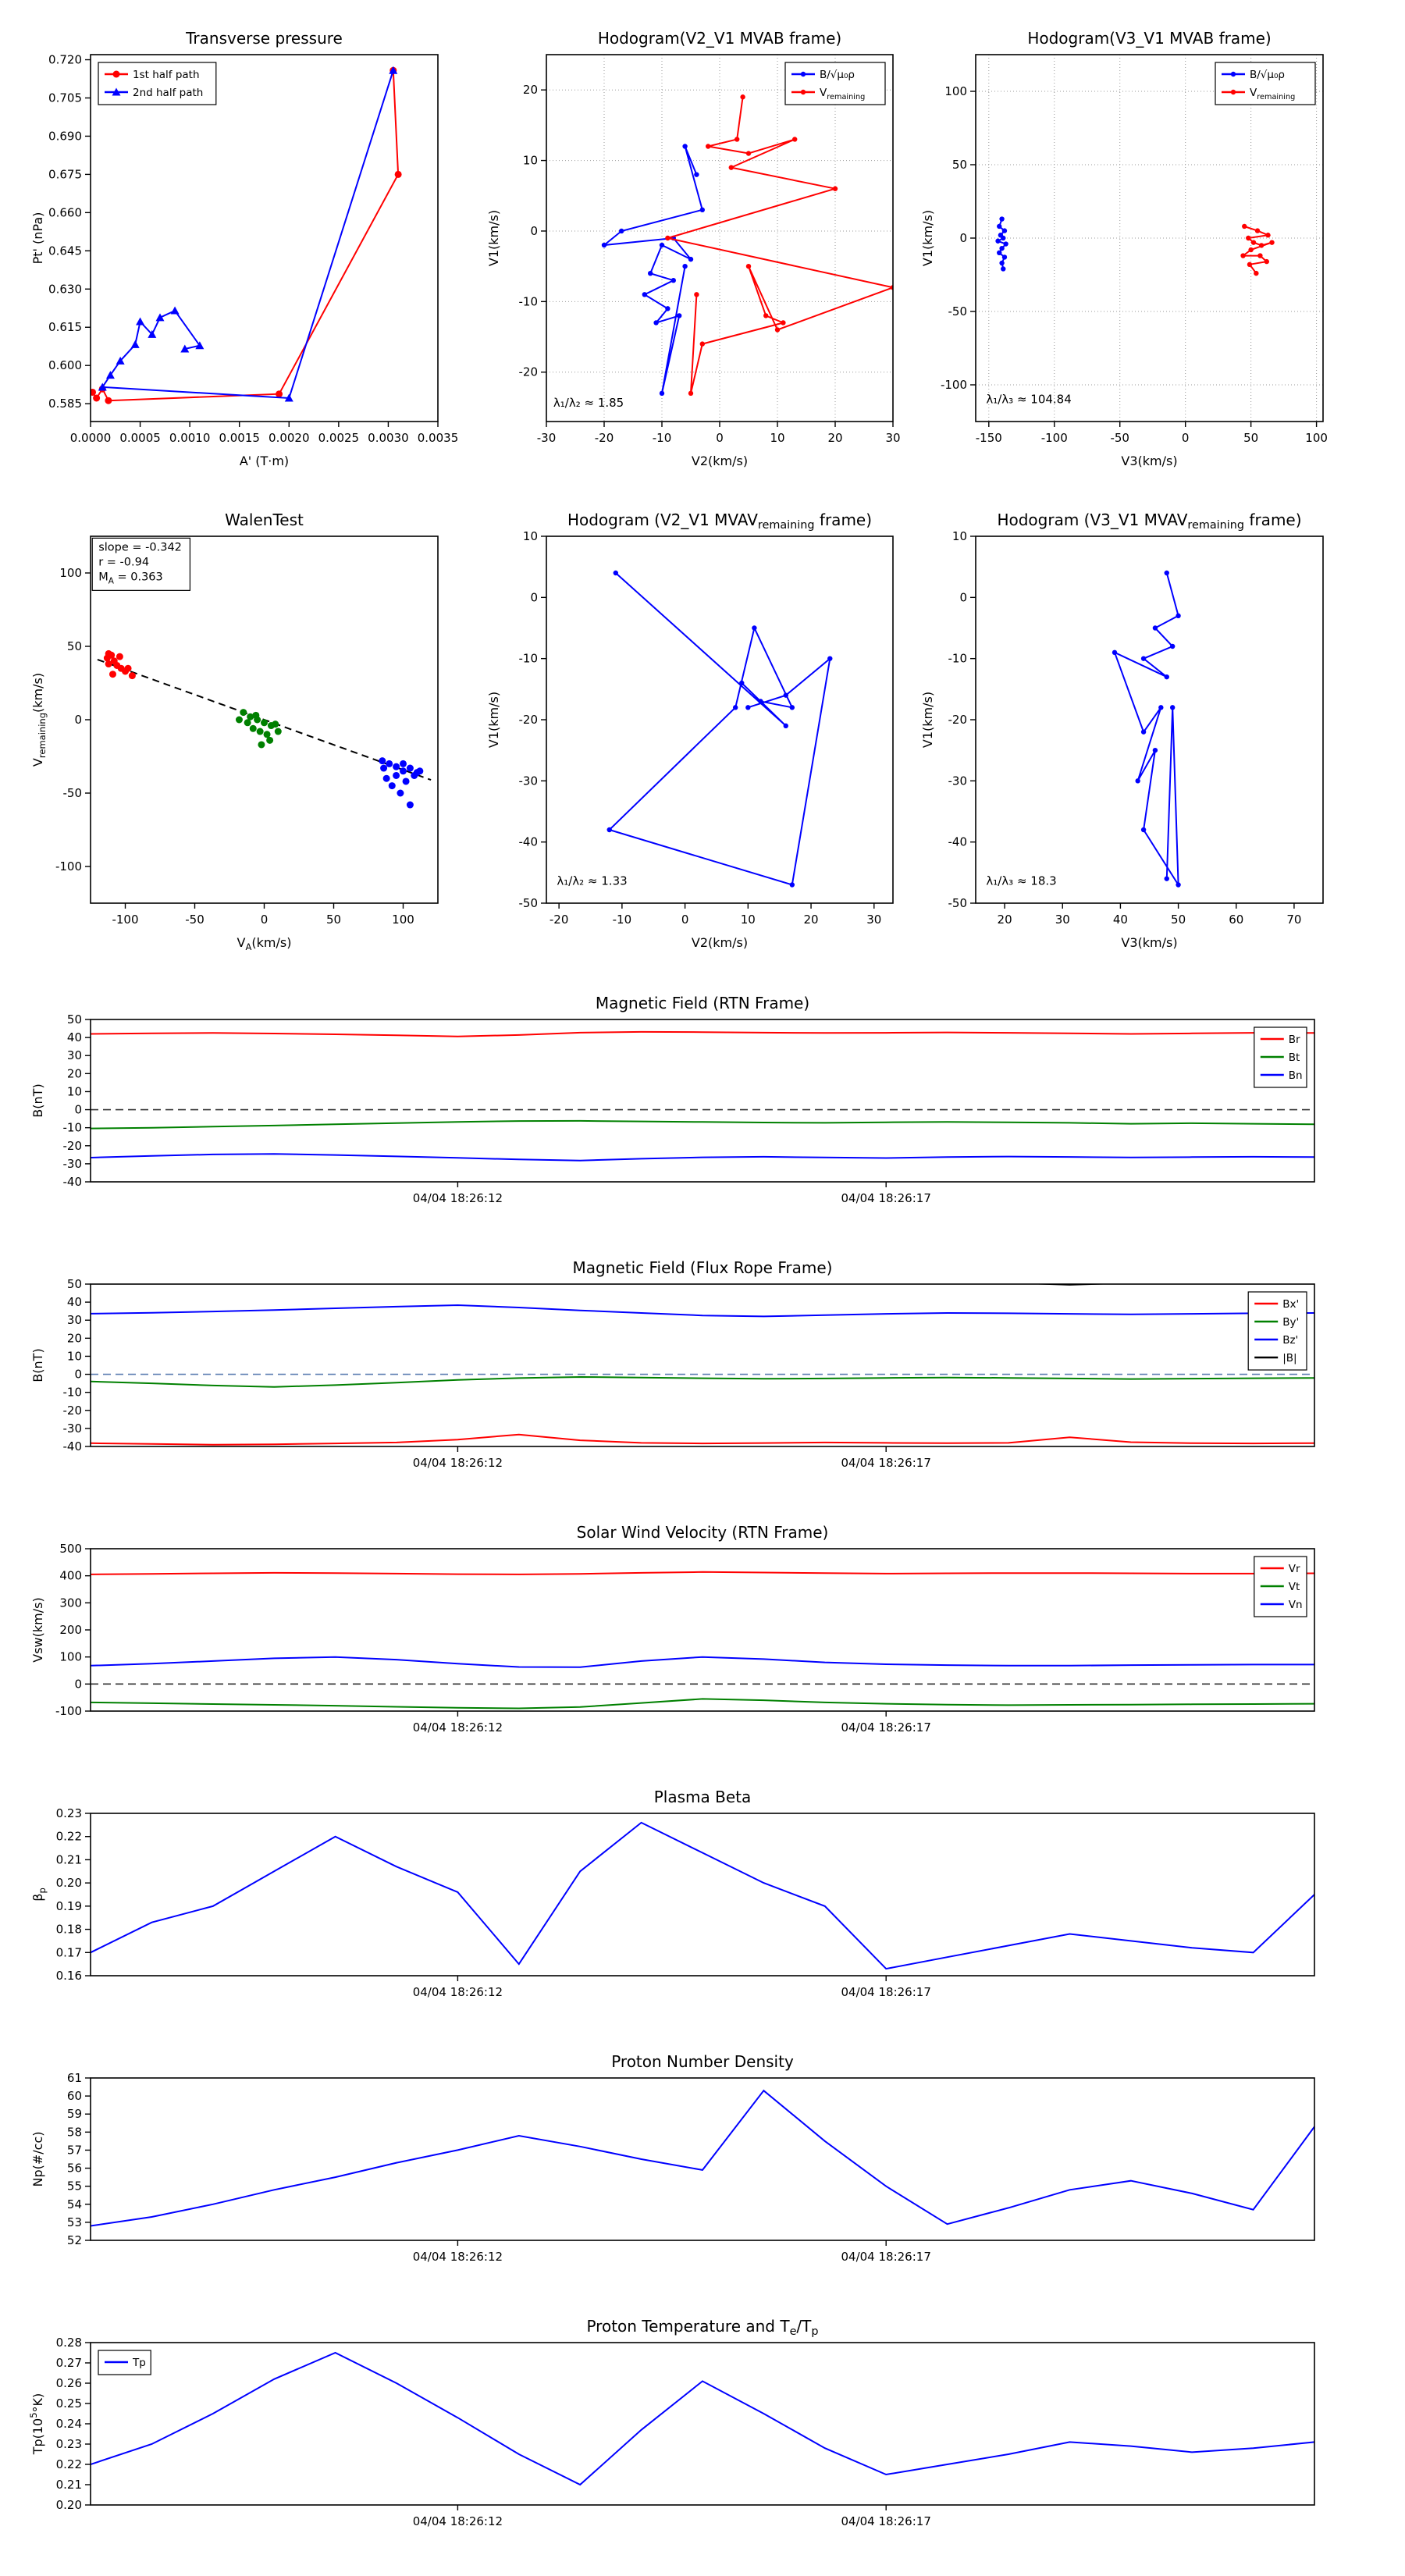  I want to click on series-vr, so click(703, 1573).